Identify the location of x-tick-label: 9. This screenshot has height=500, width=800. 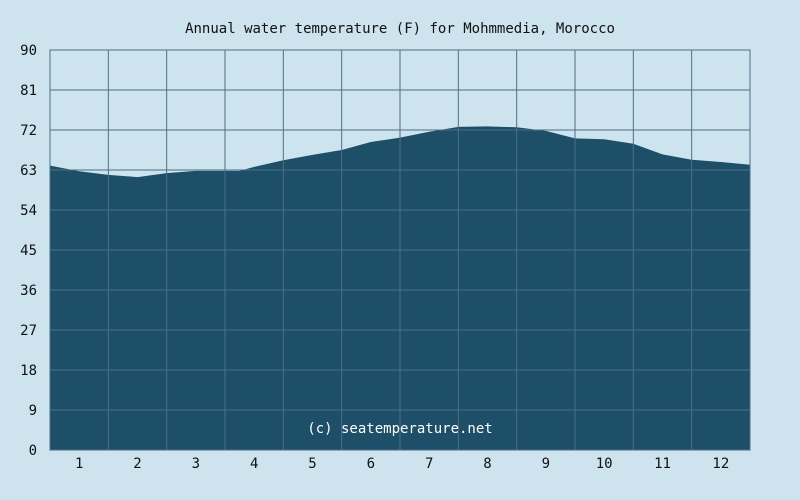
(546, 464).